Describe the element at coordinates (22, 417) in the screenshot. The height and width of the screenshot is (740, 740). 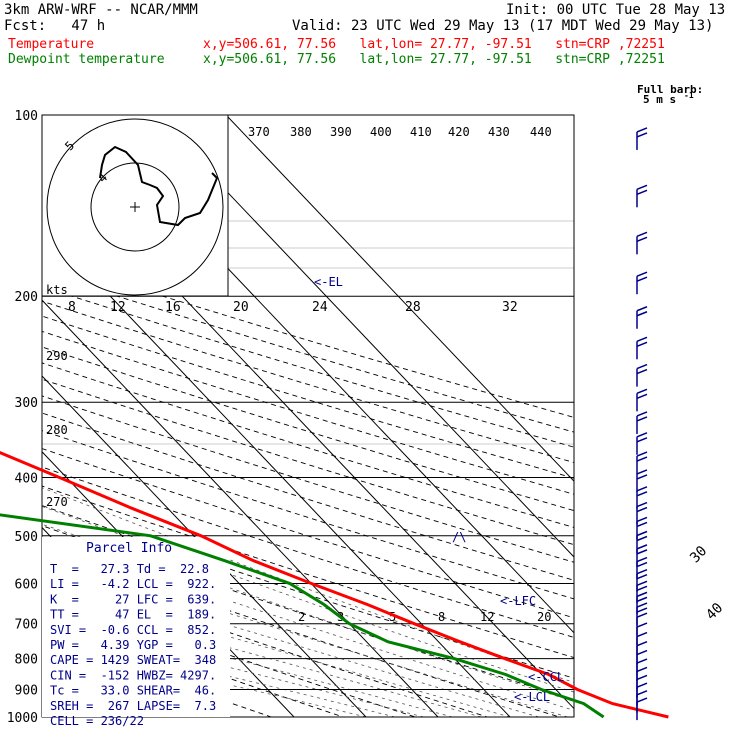
I see `pressure-axis-labels: 100 200 300 400 500 600 700 800 900 1000` at that location.